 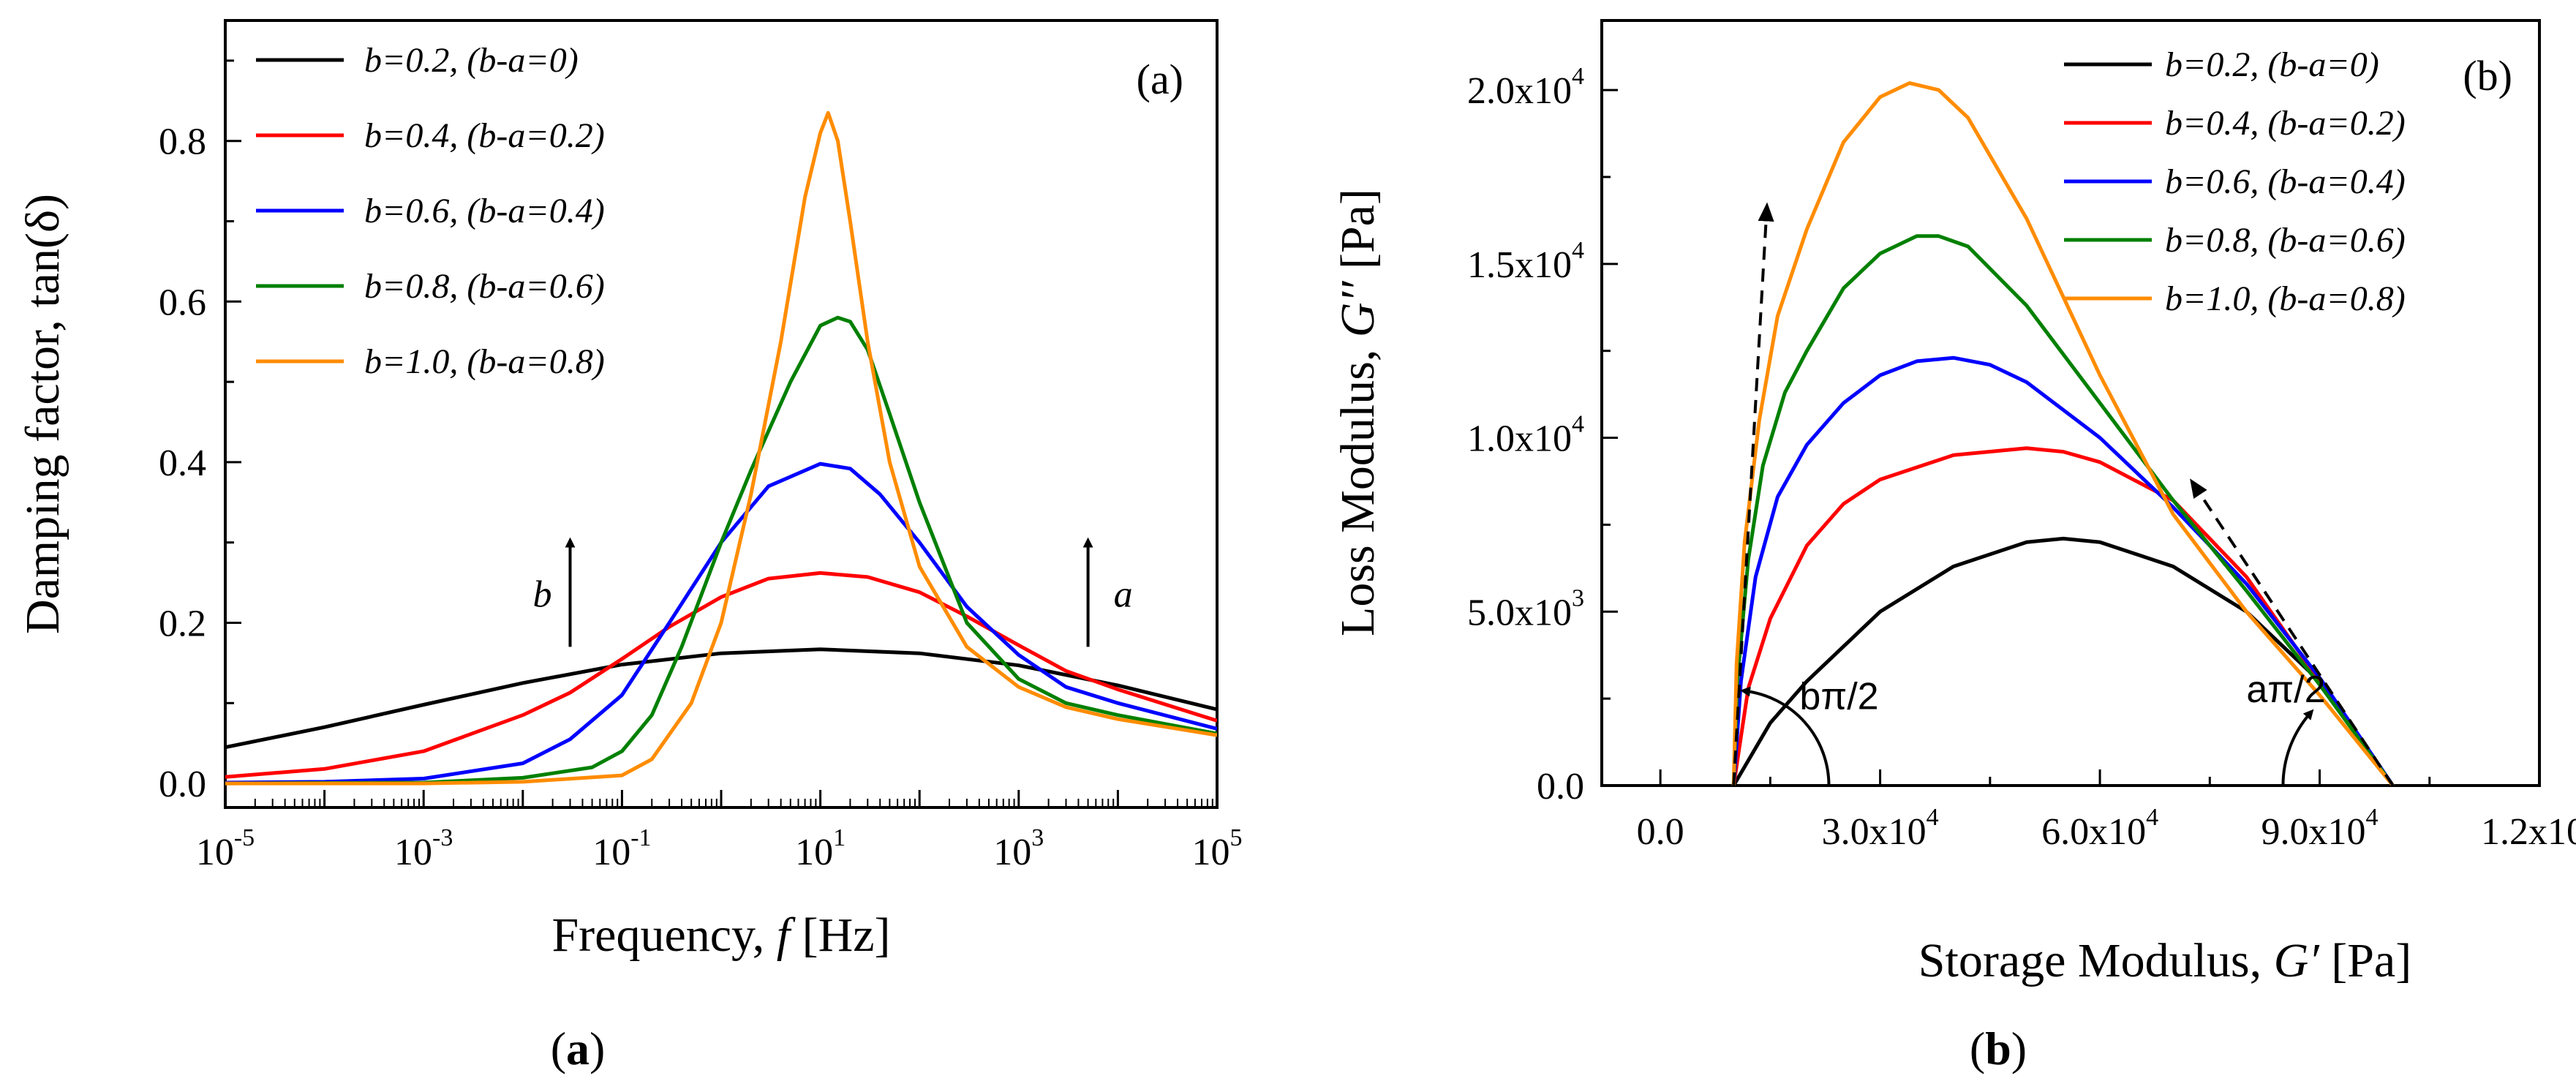 I want to click on xtick-exp: -1, so click(x=640, y=838).